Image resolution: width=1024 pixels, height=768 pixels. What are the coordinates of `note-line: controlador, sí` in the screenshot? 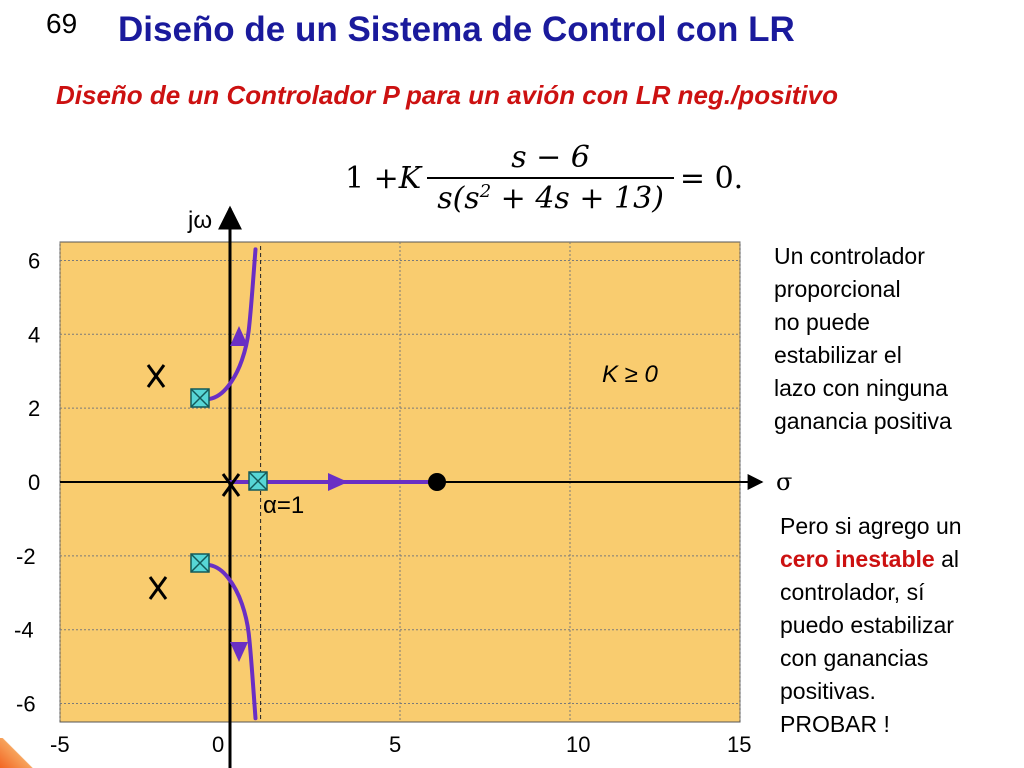 It's located at (852, 592).